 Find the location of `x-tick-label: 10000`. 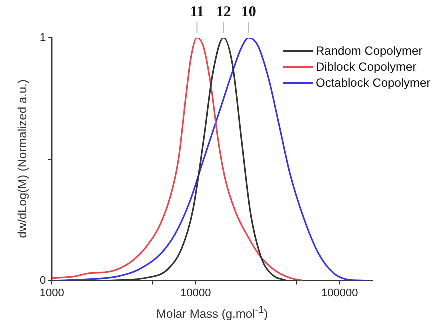

x-tick-label: 10000 is located at coordinates (196, 293).